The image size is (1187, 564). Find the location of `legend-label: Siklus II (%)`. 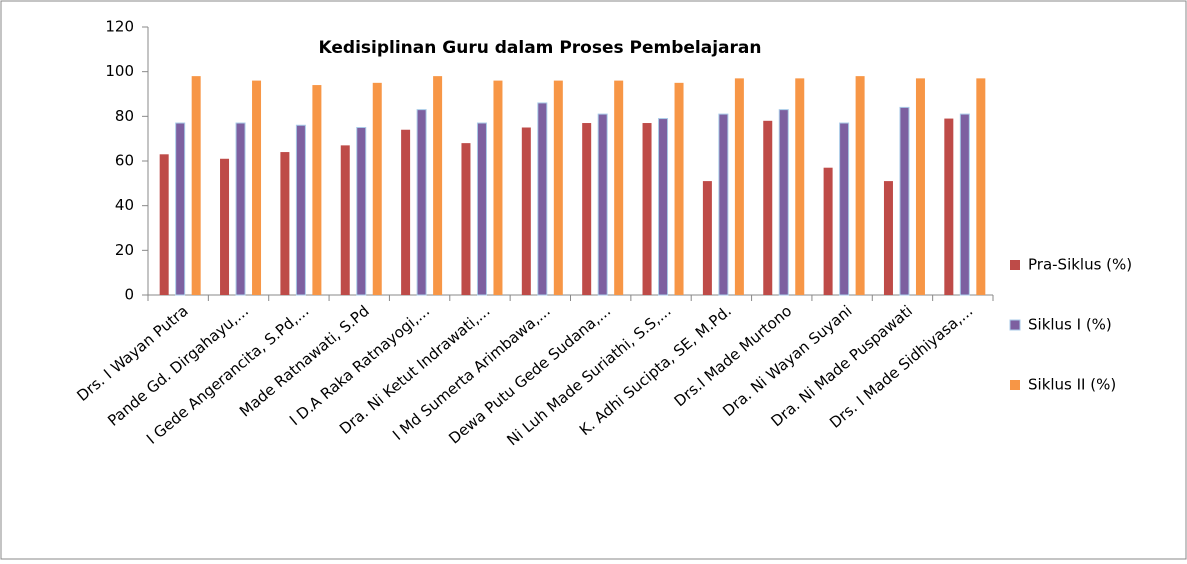

legend-label: Siklus II (%) is located at coordinates (1072, 385).